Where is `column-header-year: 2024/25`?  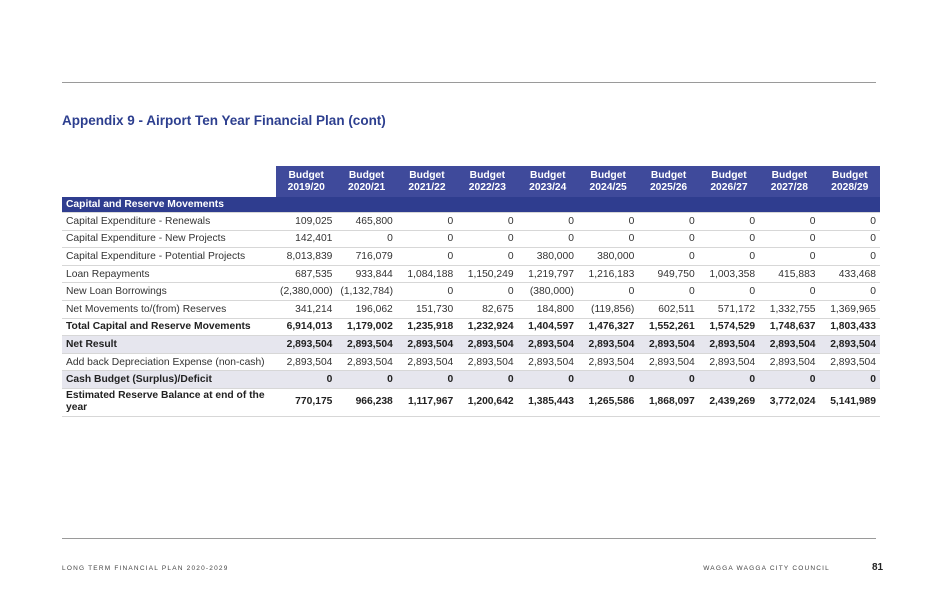 column-header-year: 2024/25 is located at coordinates (608, 187).